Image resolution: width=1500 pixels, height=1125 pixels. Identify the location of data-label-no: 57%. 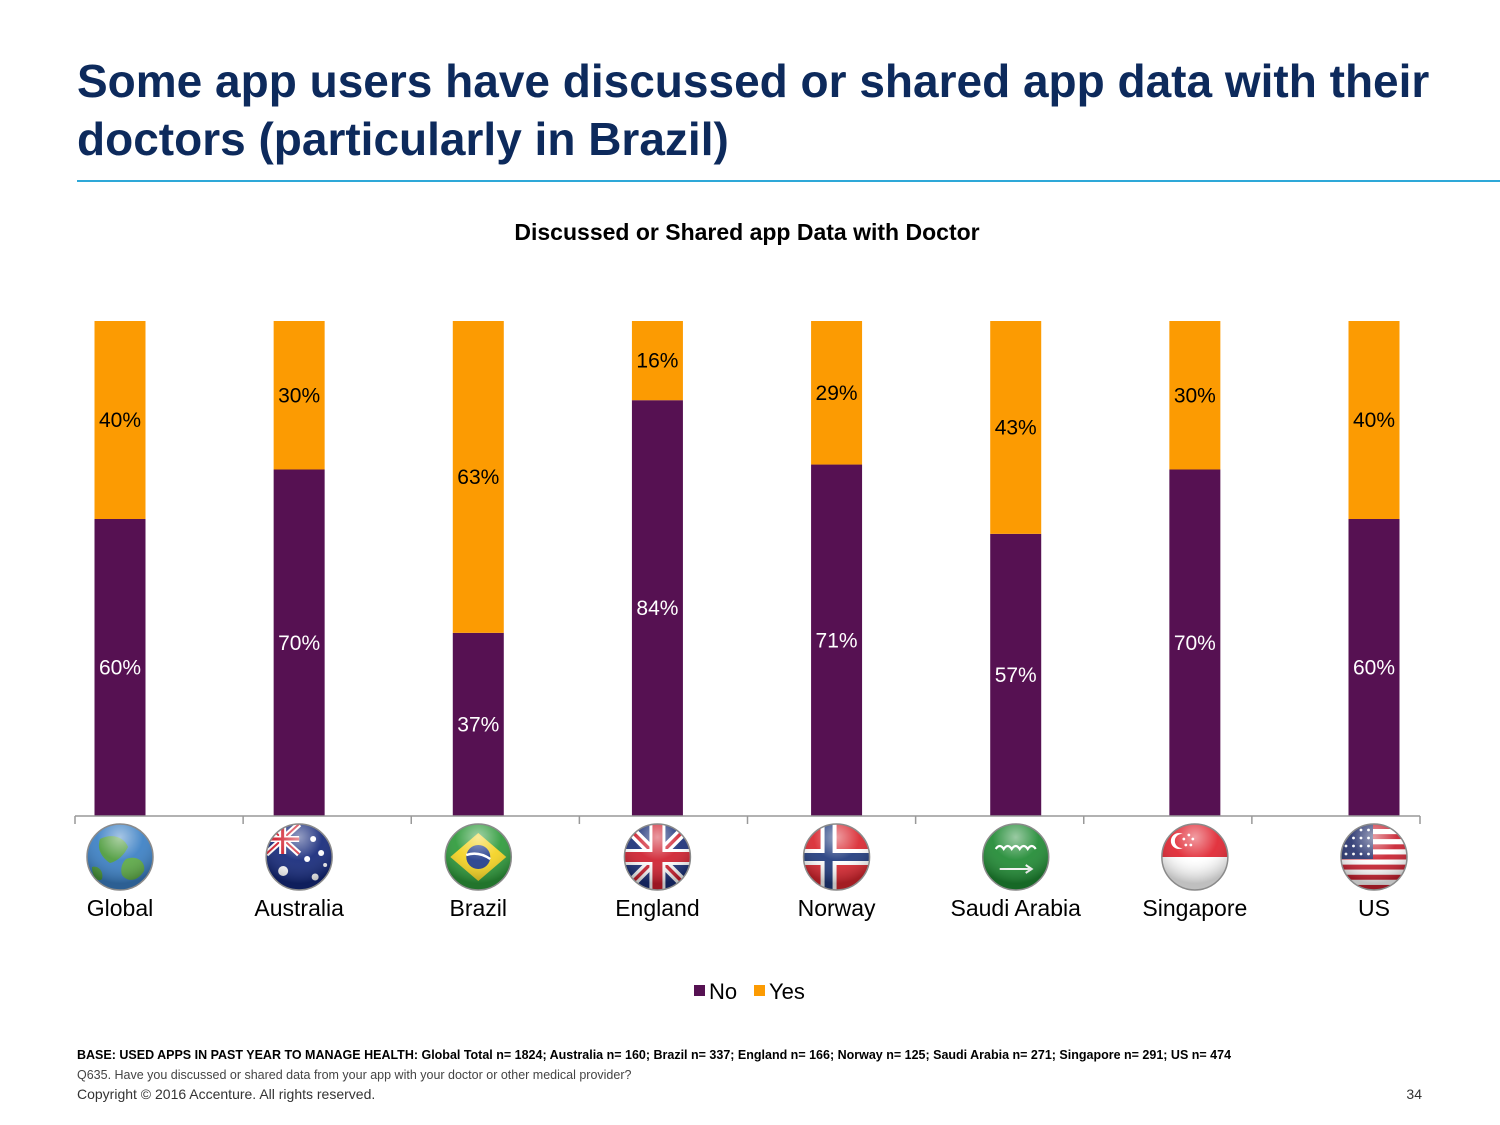
(1016, 675).